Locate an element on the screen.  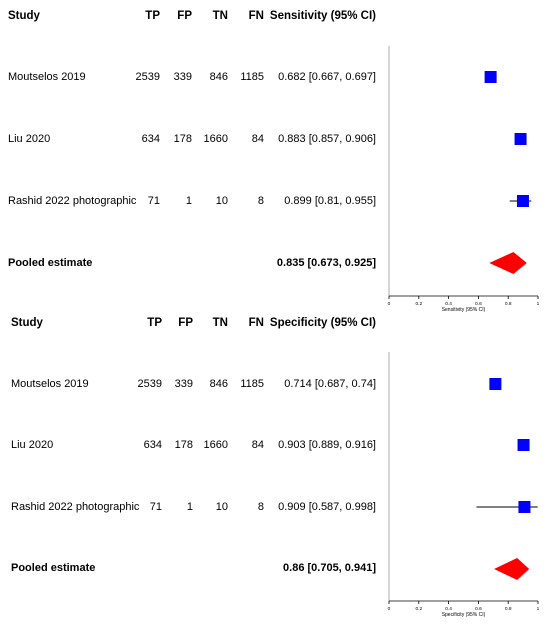
study-ci: 0.903 [0.889, 0.916] is located at coordinates (327, 445).